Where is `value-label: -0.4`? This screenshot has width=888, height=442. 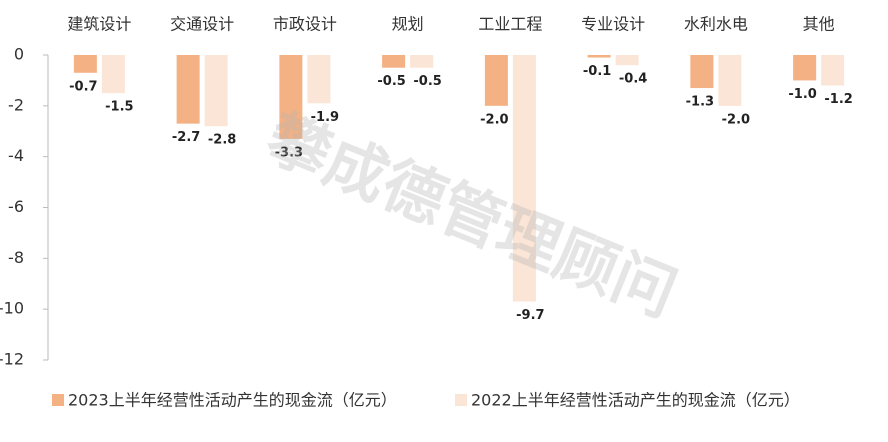 value-label: -0.4 is located at coordinates (633, 79).